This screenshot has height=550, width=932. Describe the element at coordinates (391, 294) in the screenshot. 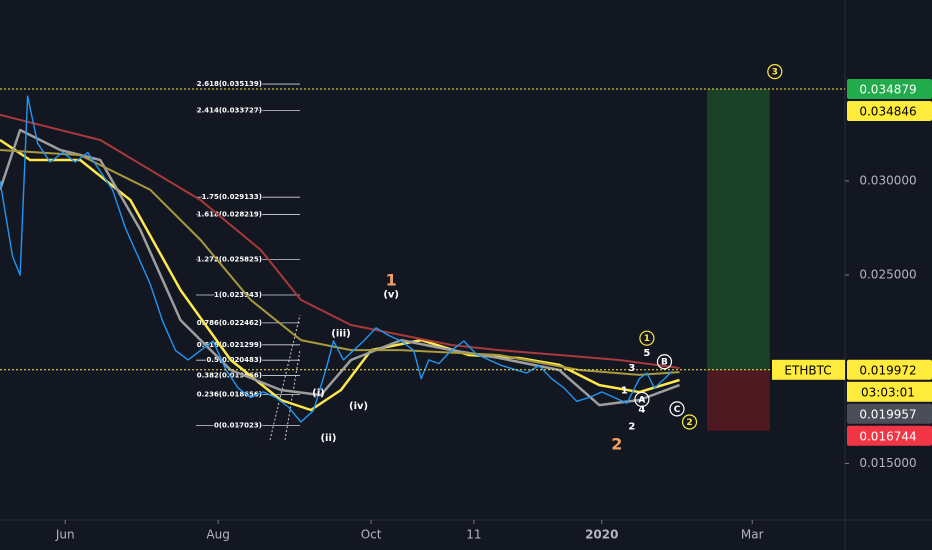

I see `wave-label: (v)` at that location.